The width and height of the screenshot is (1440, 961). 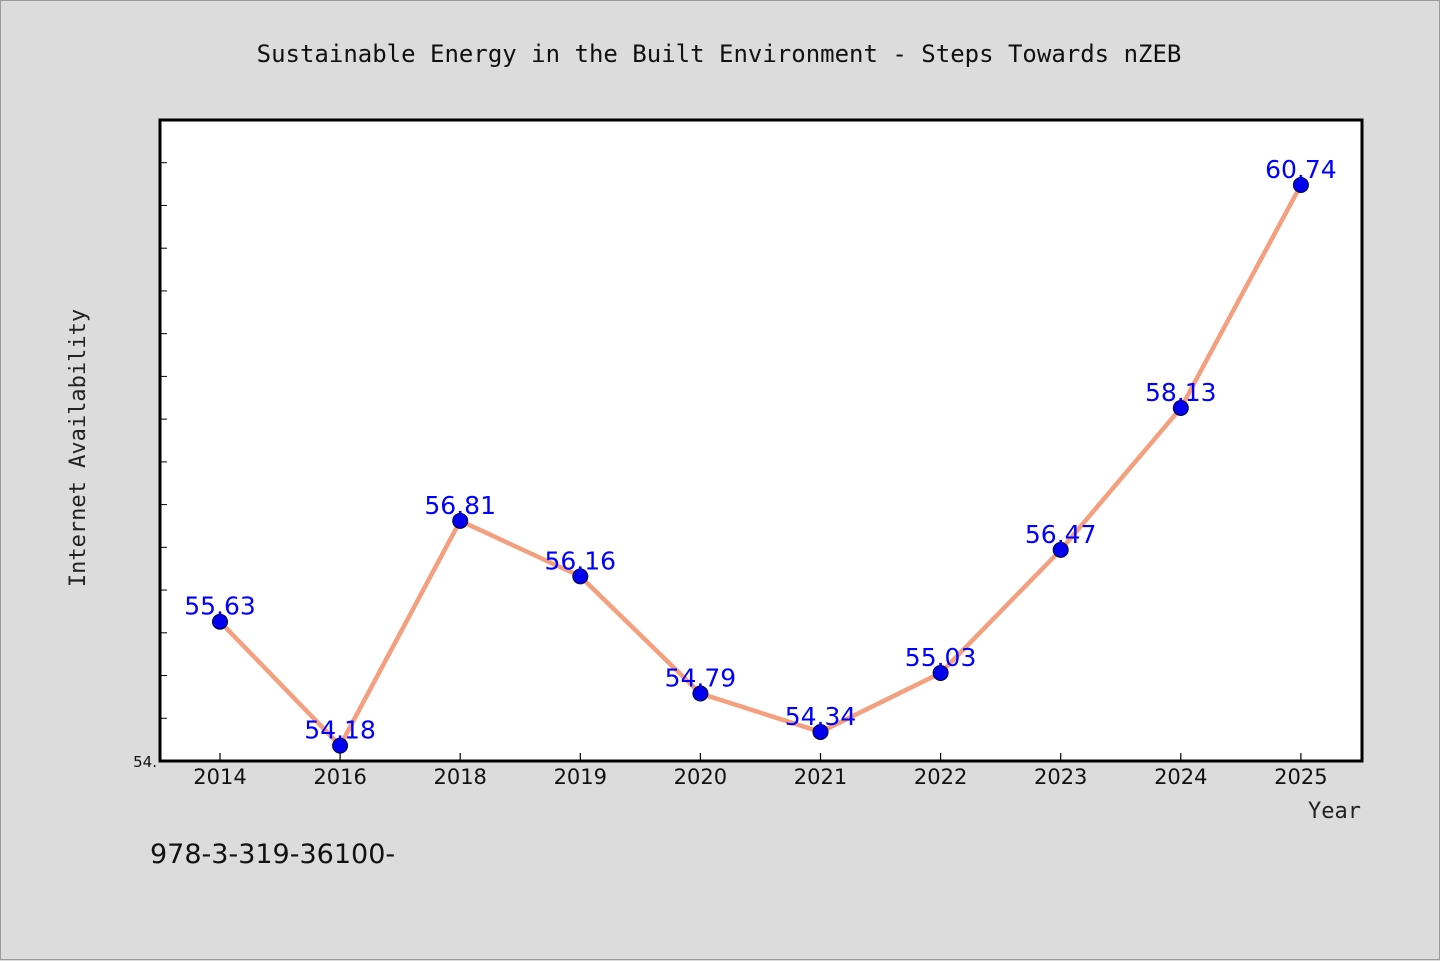 I want to click on y-axis-label: Internet Availability, so click(x=78, y=448).